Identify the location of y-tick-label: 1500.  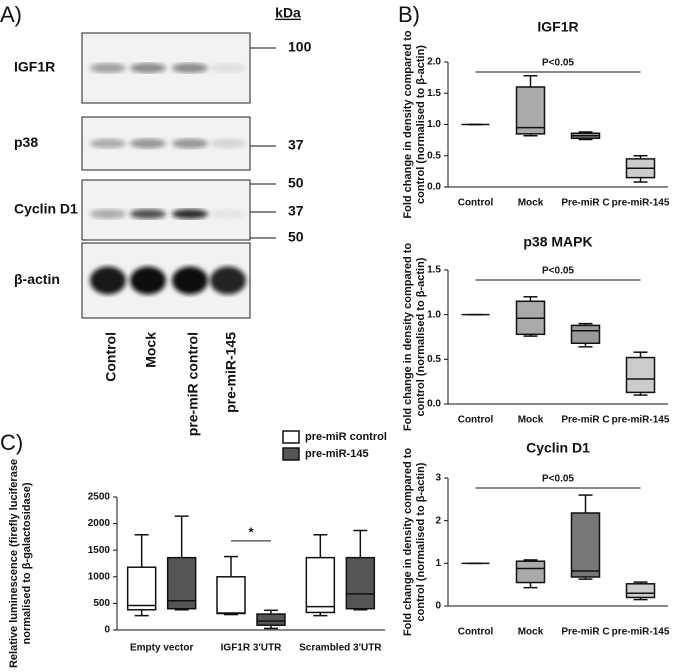
(99, 550).